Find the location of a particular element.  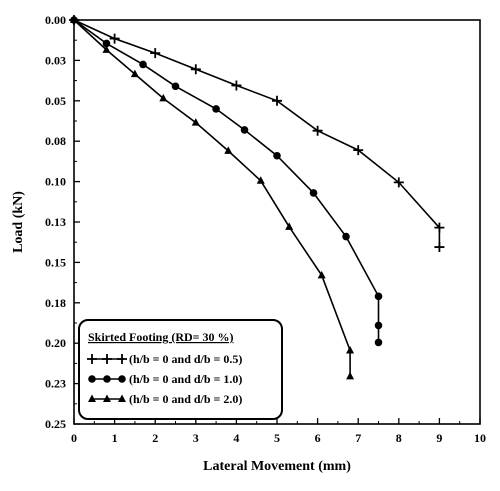

x-axis-title: Lateral Movement (mm) is located at coordinates (277, 466).